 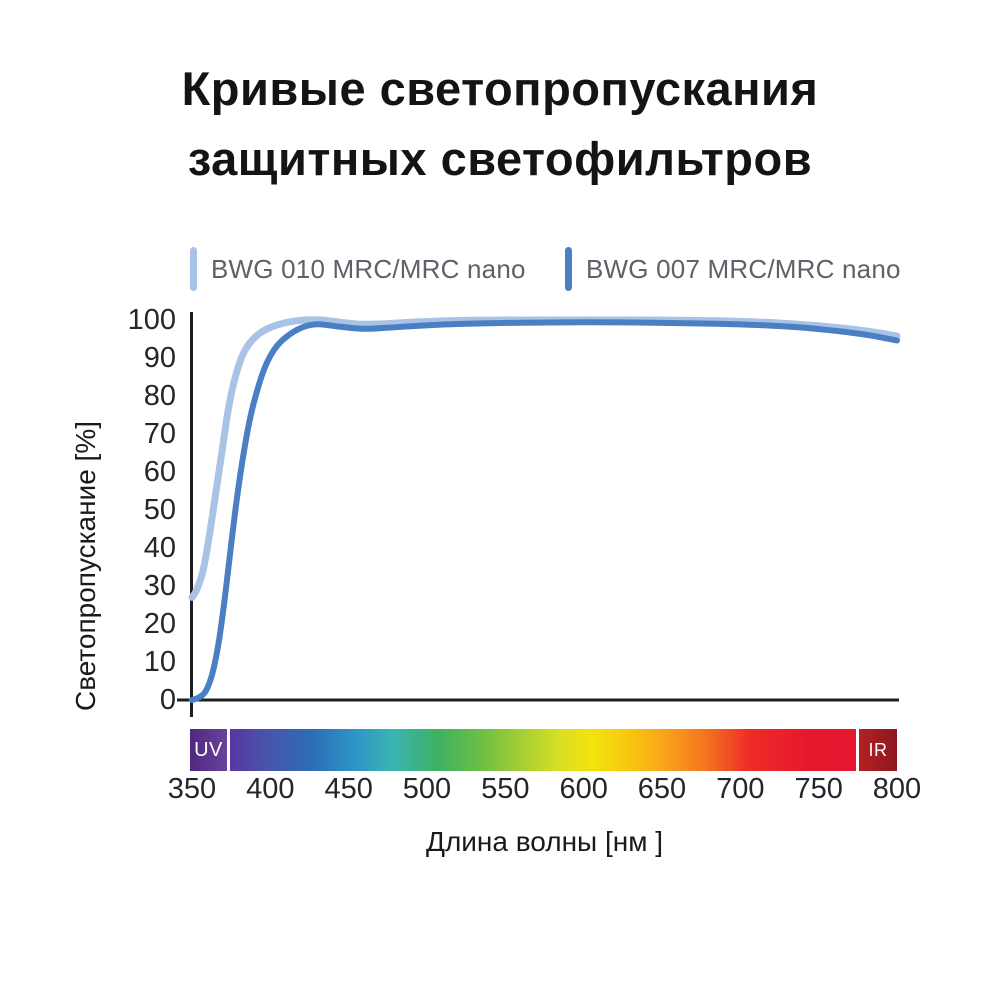 I want to click on x-tick-label-600: 600, so click(x=583, y=789).